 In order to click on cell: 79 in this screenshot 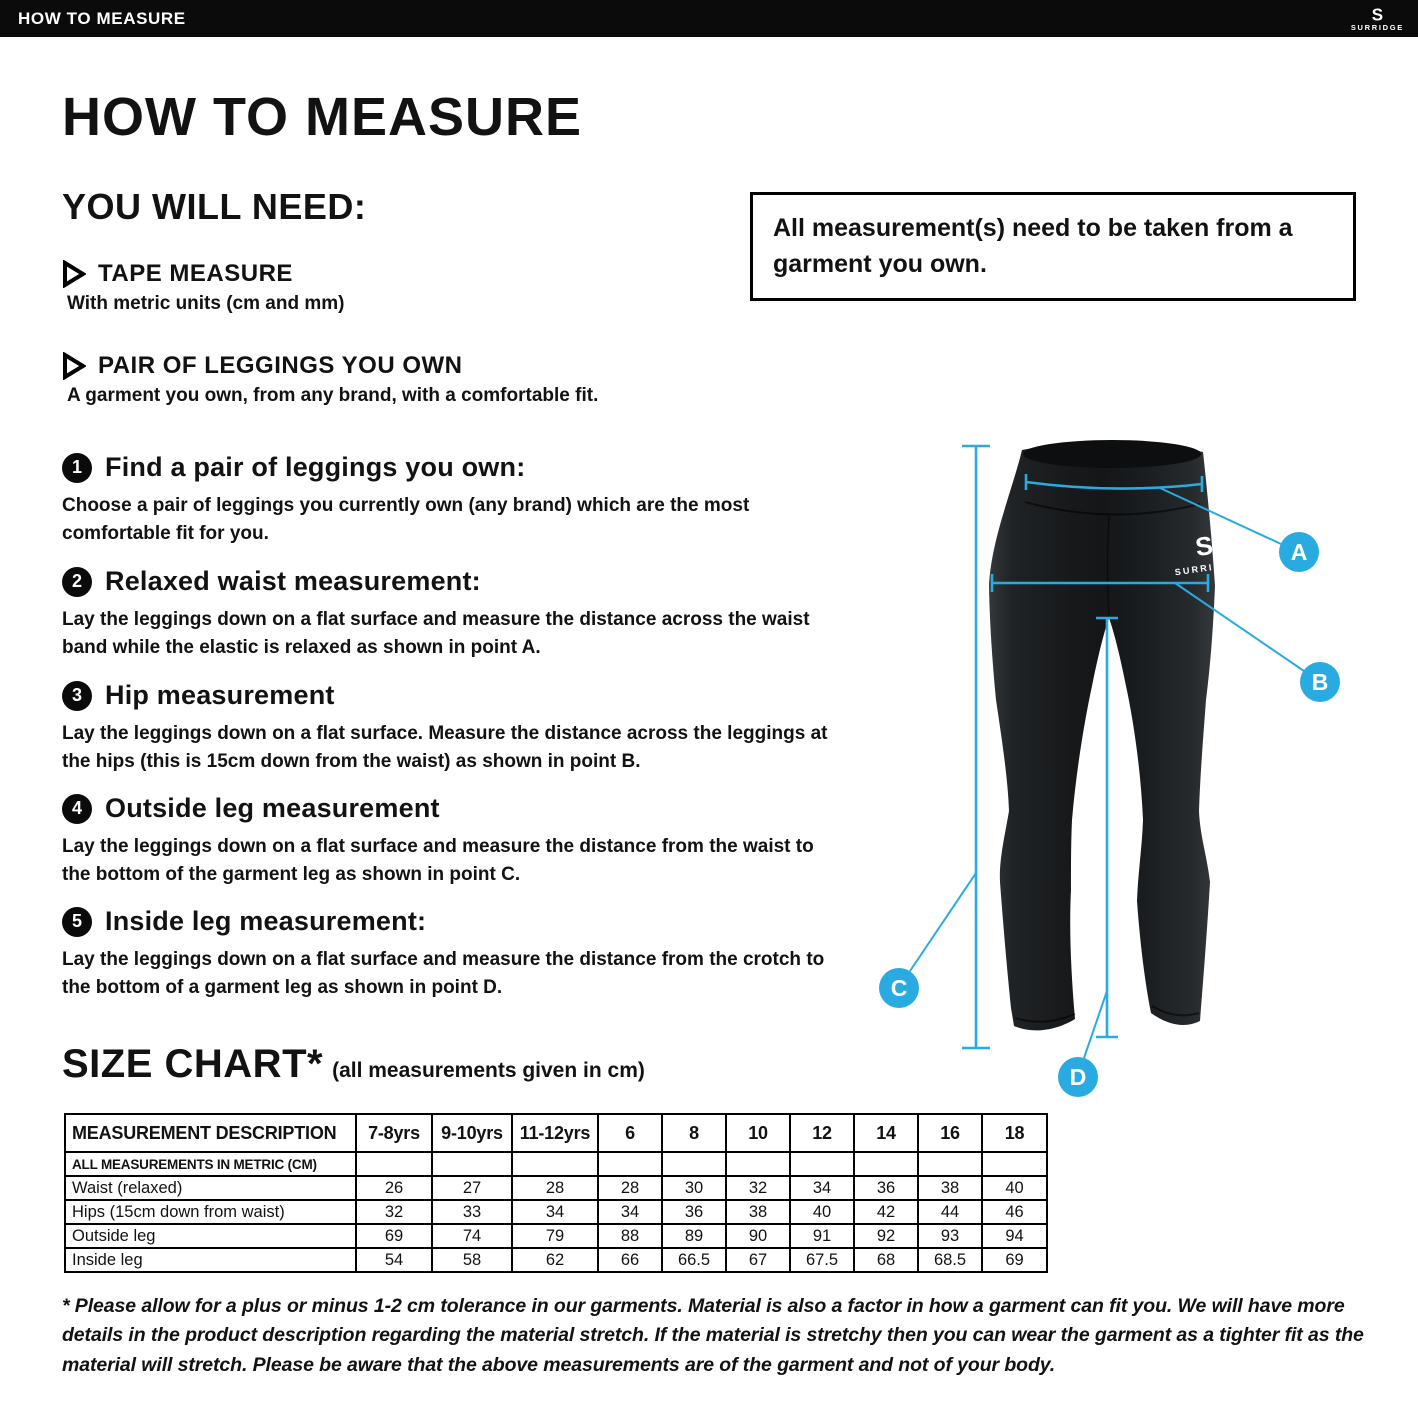, I will do `click(555, 1236)`.